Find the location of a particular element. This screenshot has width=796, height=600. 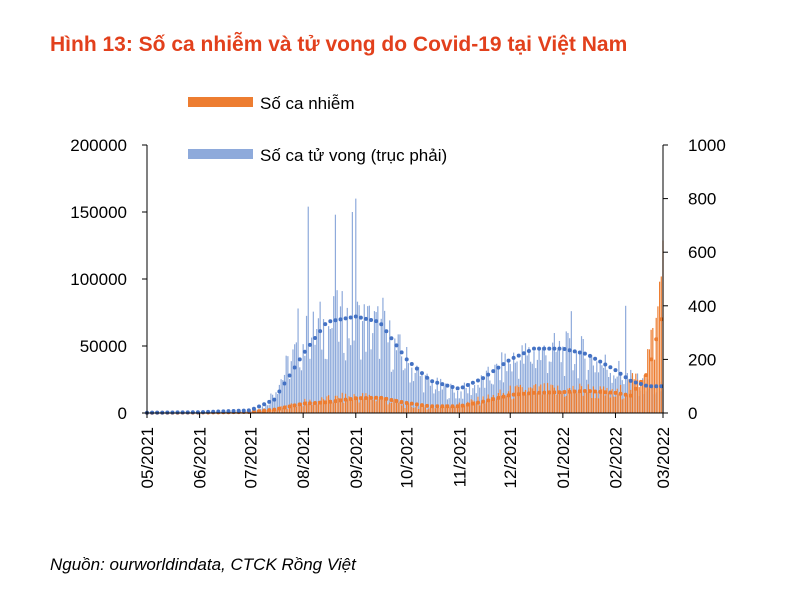

y-left-tick-label: 0 is located at coordinates (122, 413).